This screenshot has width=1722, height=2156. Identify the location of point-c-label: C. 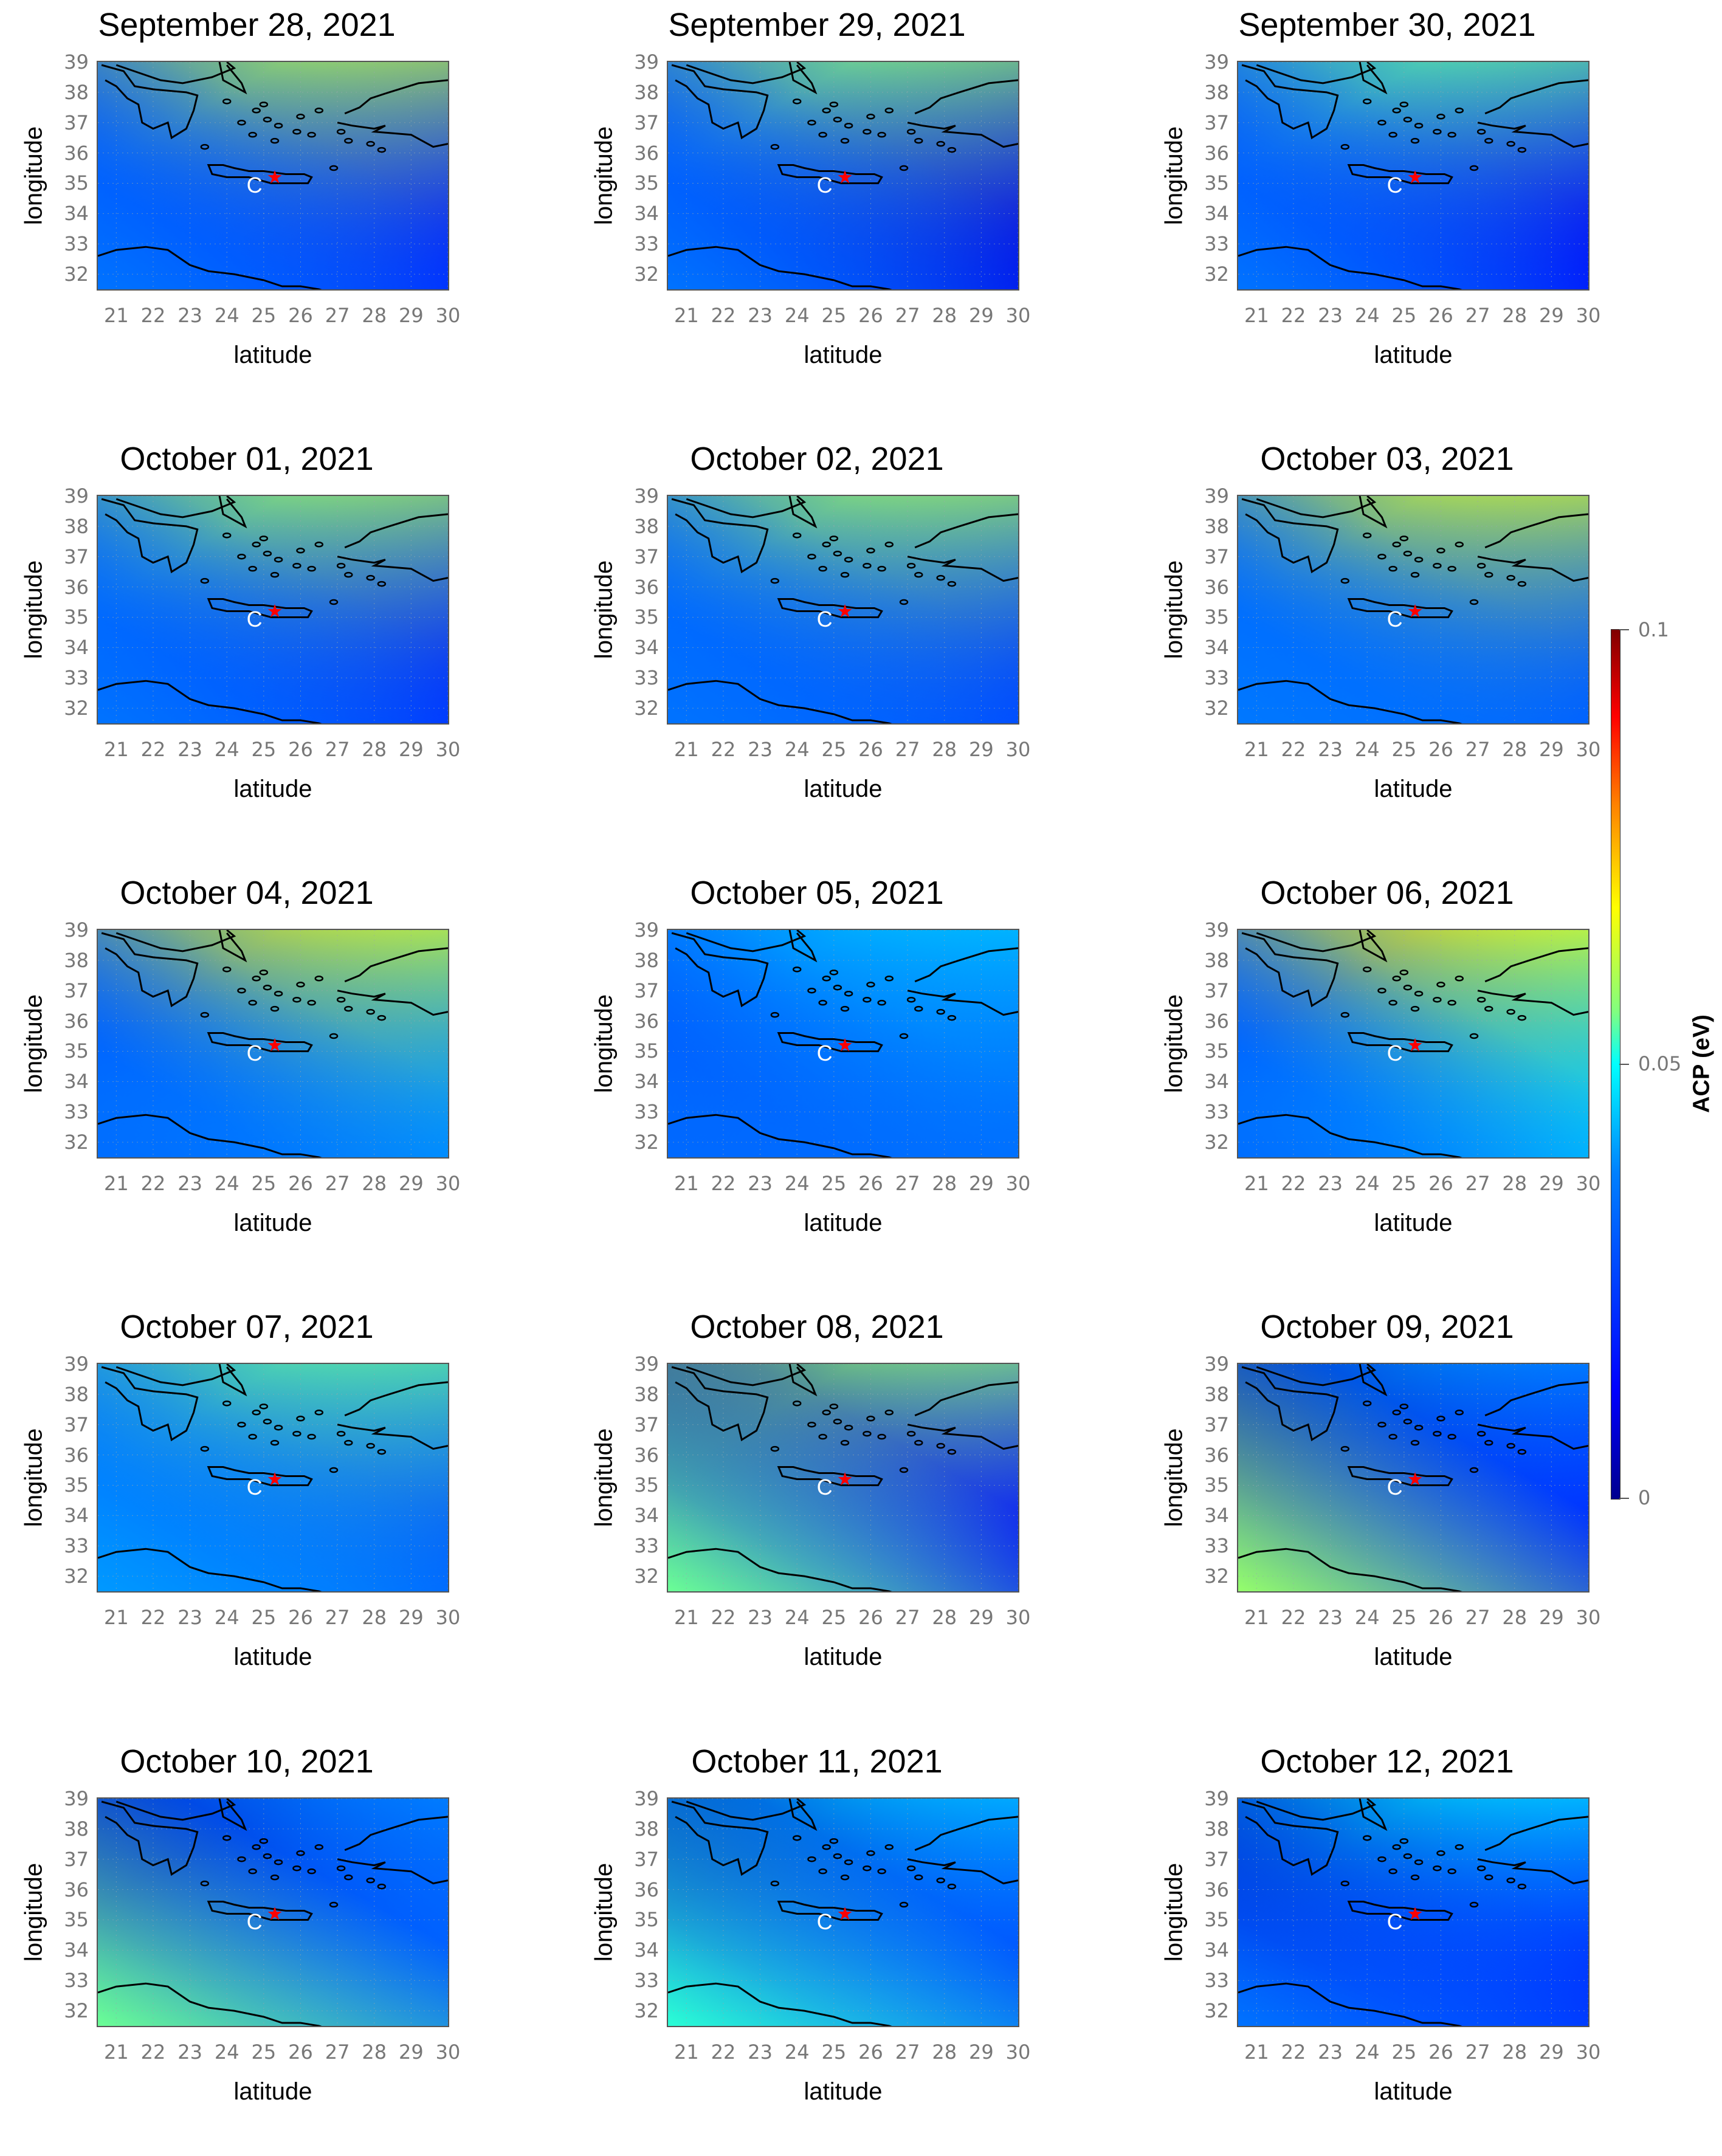
(1395, 619).